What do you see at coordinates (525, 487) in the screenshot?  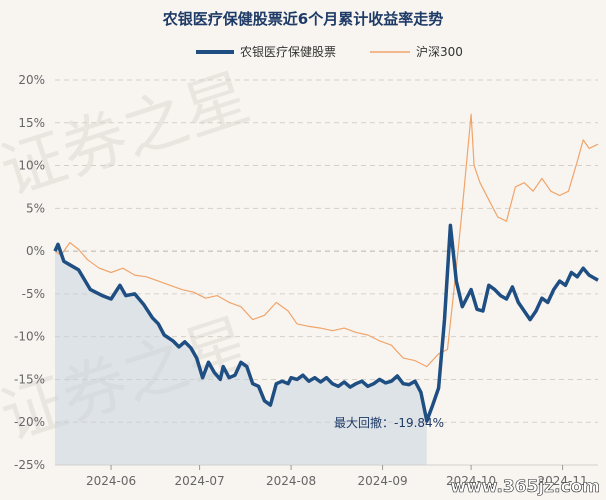 I see `site-watermark: www.365jz.com` at bounding box center [525, 487].